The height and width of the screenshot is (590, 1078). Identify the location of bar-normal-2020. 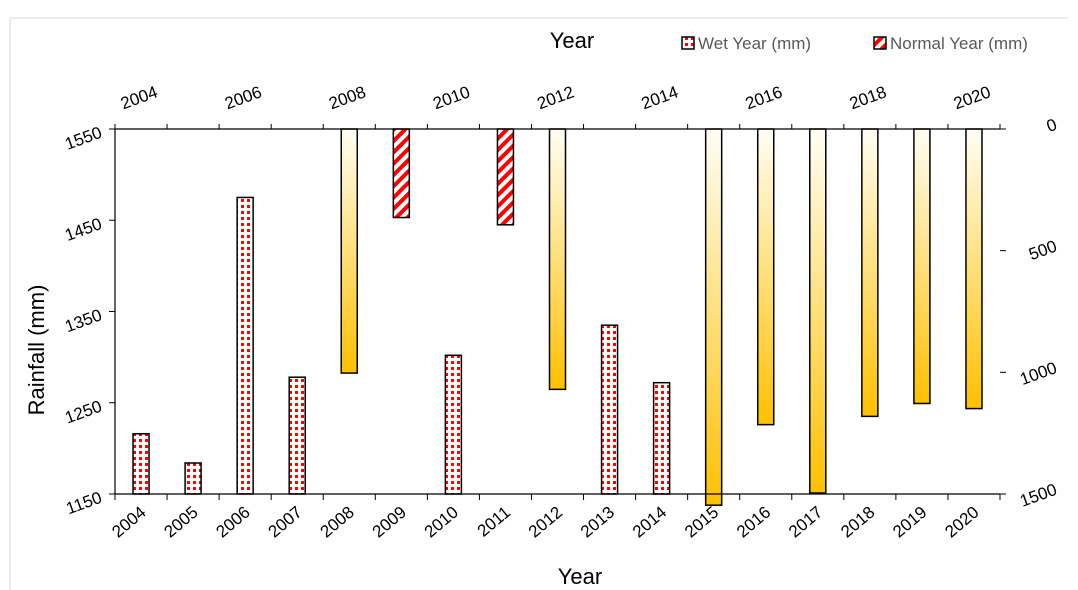
(974, 269).